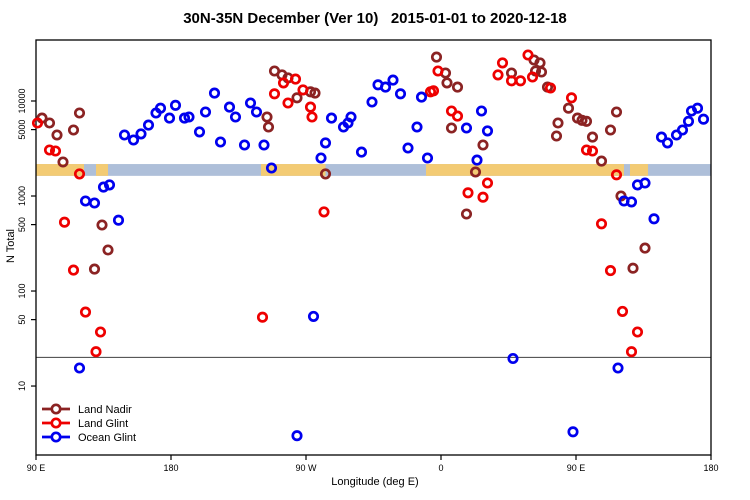 The height and width of the screenshot is (500, 750). What do you see at coordinates (22, 224) in the screenshot?
I see `y-tick-label: 500` at bounding box center [22, 224].